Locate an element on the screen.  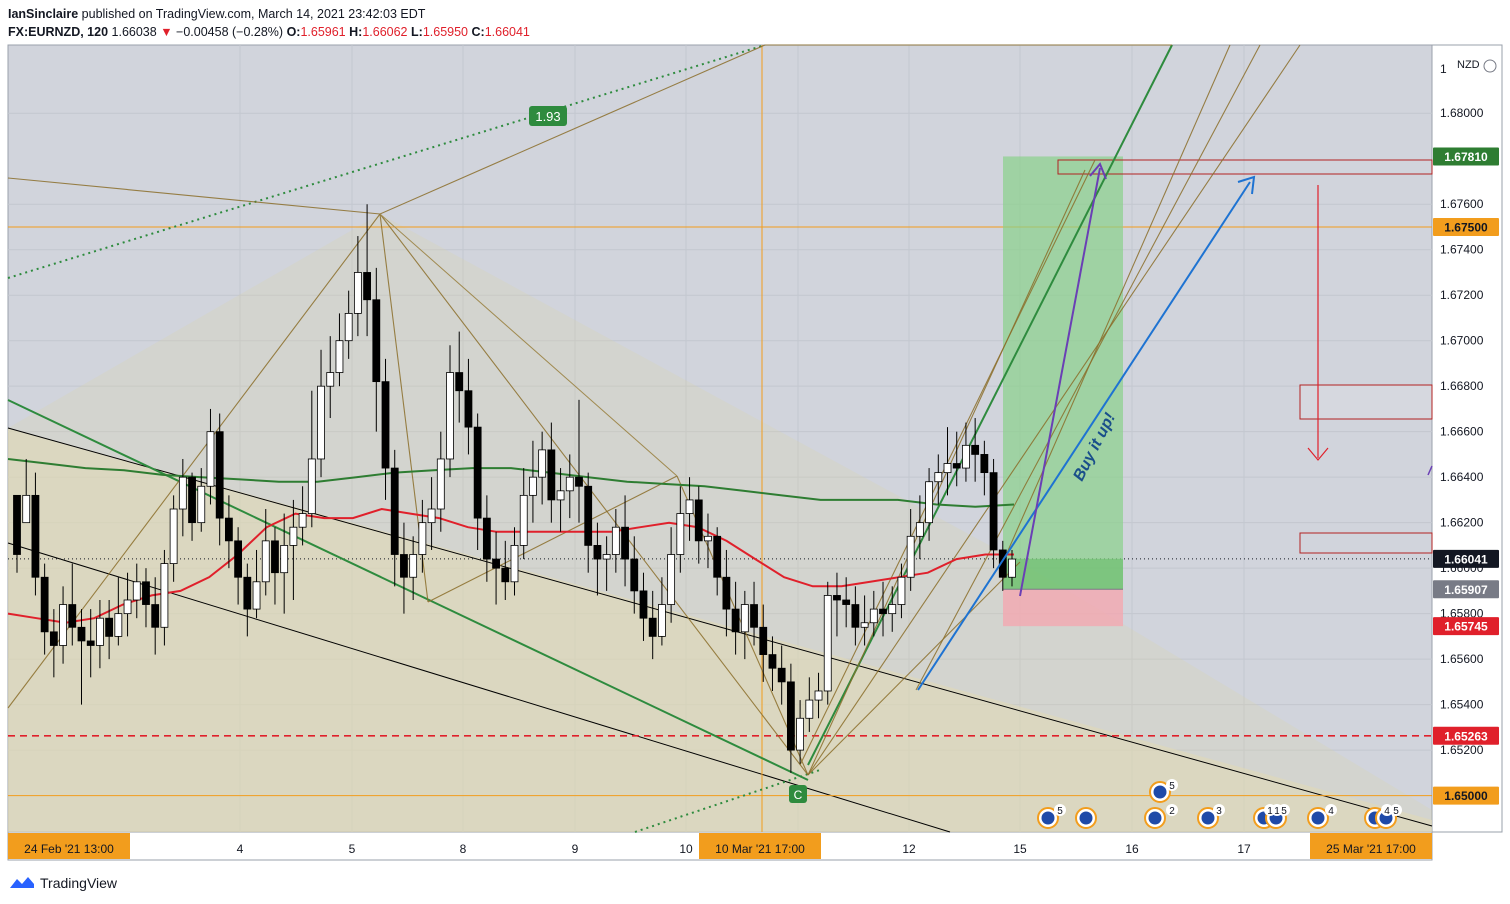
price-tick-partial: 1 is located at coordinates (1443, 69).